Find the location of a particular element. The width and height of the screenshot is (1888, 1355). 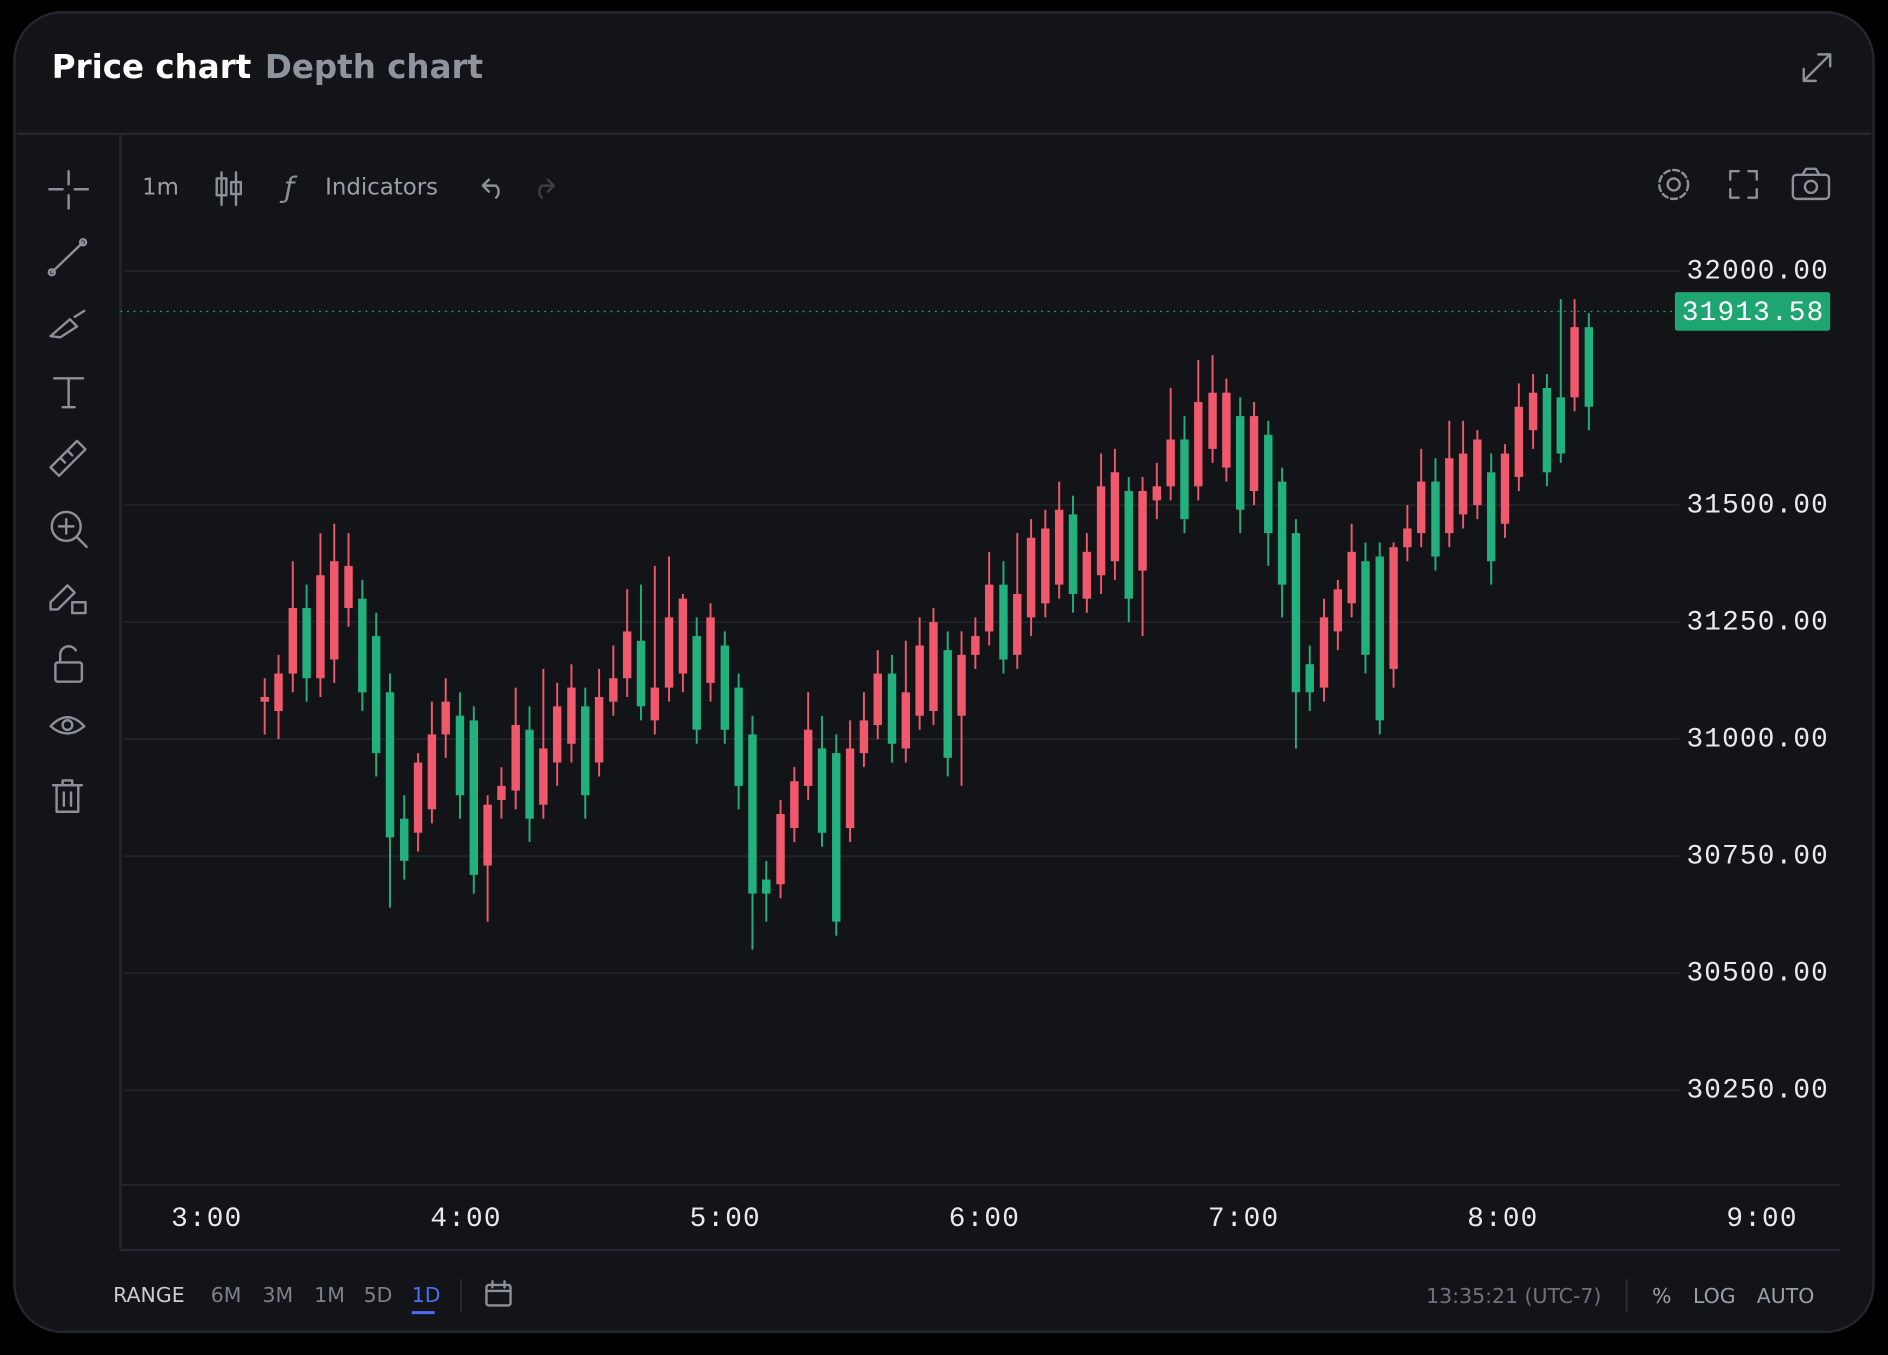

zoom-tool is located at coordinates (69, 529).